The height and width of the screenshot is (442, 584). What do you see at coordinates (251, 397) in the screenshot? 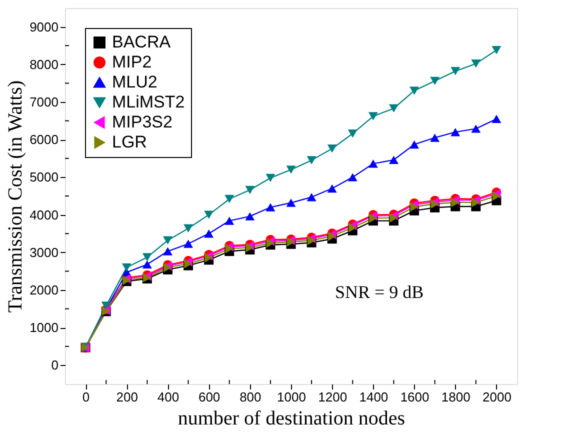
I see `x-tick-label: 800` at bounding box center [251, 397].